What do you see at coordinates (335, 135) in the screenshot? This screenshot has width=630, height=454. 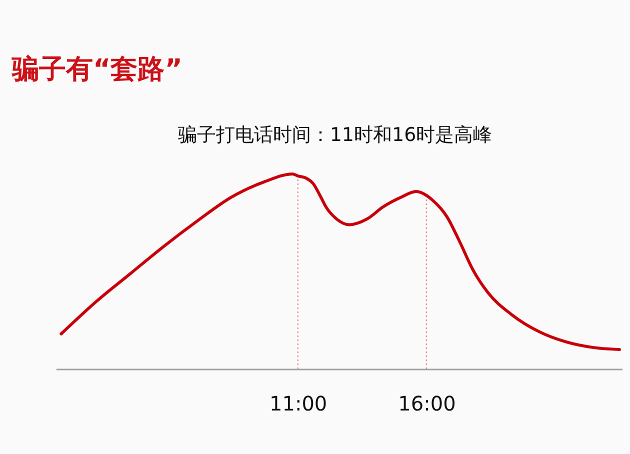 I see `chart-subtitle: 骗子打电话时间：11时和16时是高峰` at bounding box center [335, 135].